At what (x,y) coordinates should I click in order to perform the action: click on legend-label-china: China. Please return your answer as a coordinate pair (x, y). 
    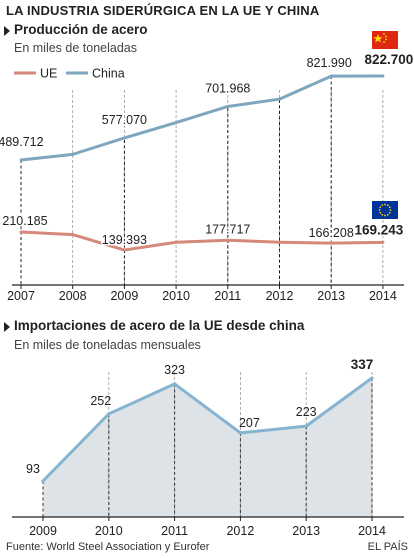
    Looking at the image, I should click on (108, 74).